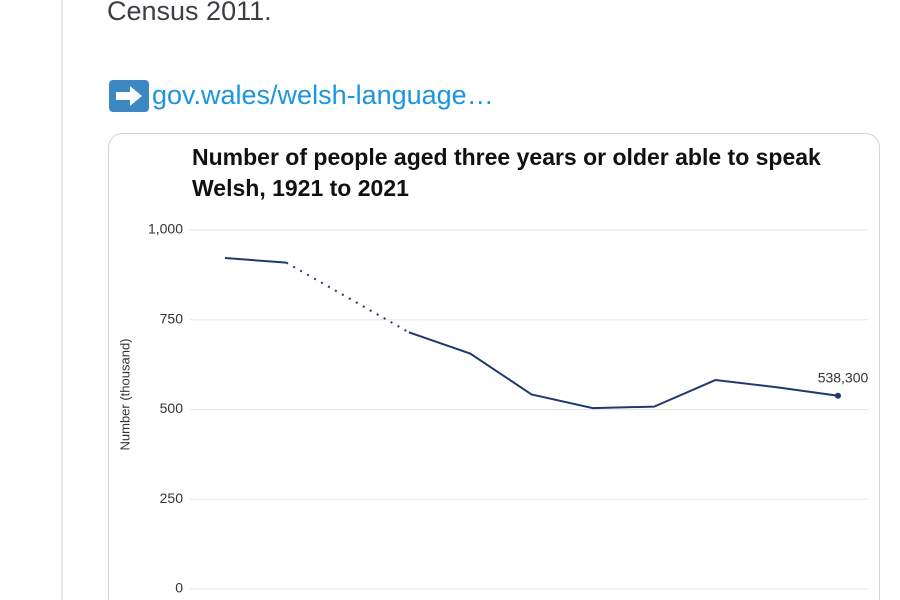  I want to click on y-axis-label: Number (thousand), so click(124, 395).